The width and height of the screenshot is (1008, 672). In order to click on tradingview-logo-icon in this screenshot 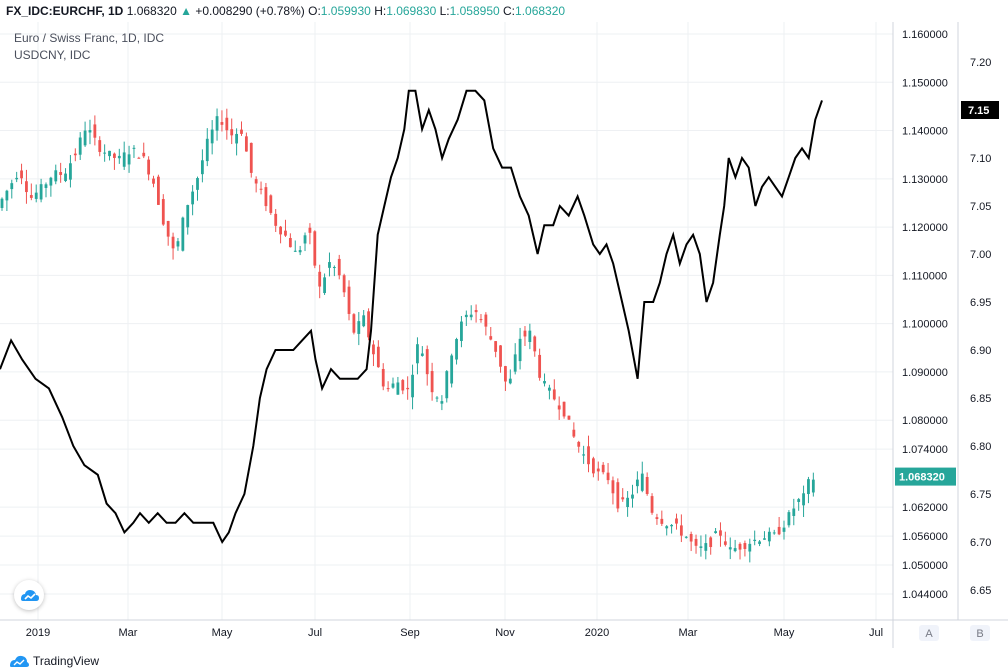, I will do `click(19, 661)`.